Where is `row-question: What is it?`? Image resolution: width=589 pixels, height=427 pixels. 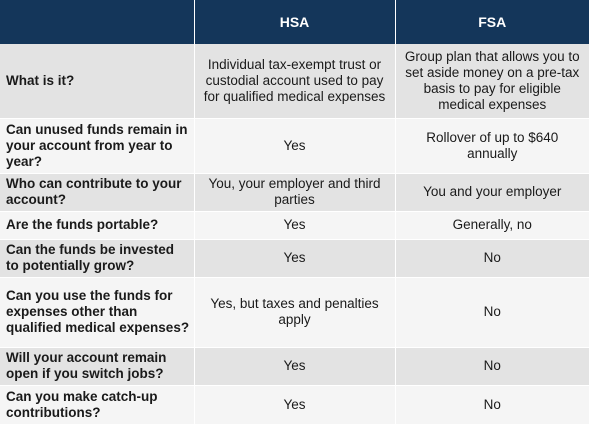
row-question: What is it? is located at coordinates (97, 81).